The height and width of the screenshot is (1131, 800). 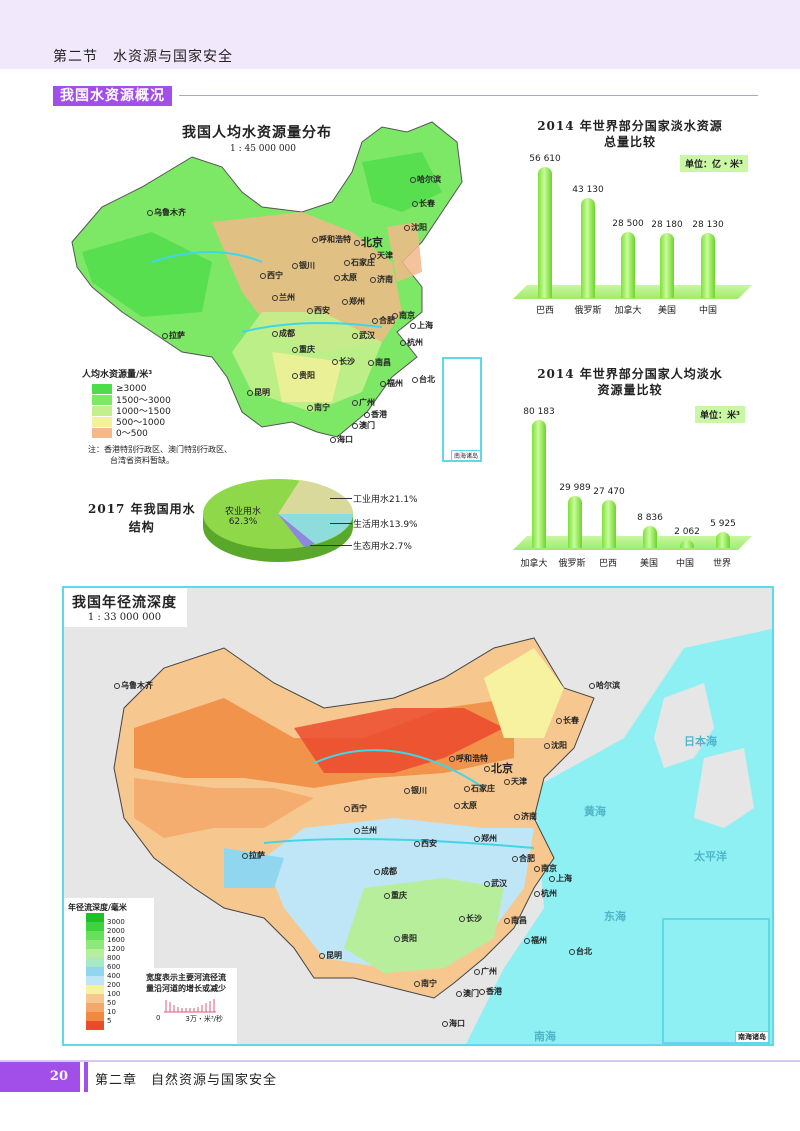 What do you see at coordinates (345, 277) in the screenshot?
I see `city-label: 太原` at bounding box center [345, 277].